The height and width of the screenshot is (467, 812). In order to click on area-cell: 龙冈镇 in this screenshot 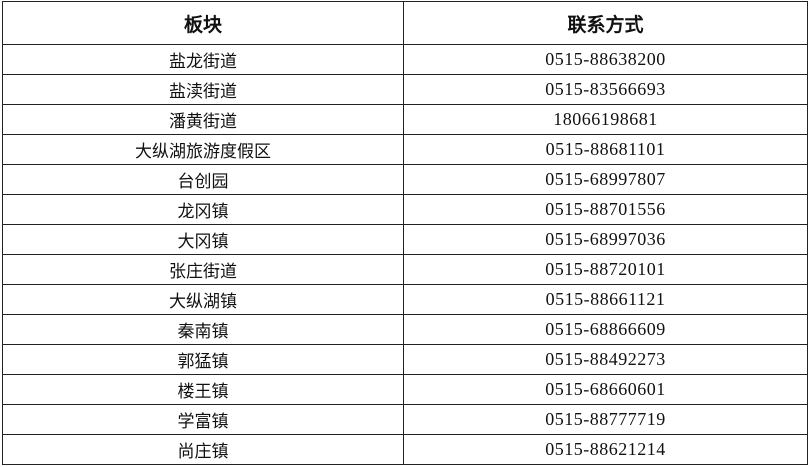, I will do `click(203, 209)`.